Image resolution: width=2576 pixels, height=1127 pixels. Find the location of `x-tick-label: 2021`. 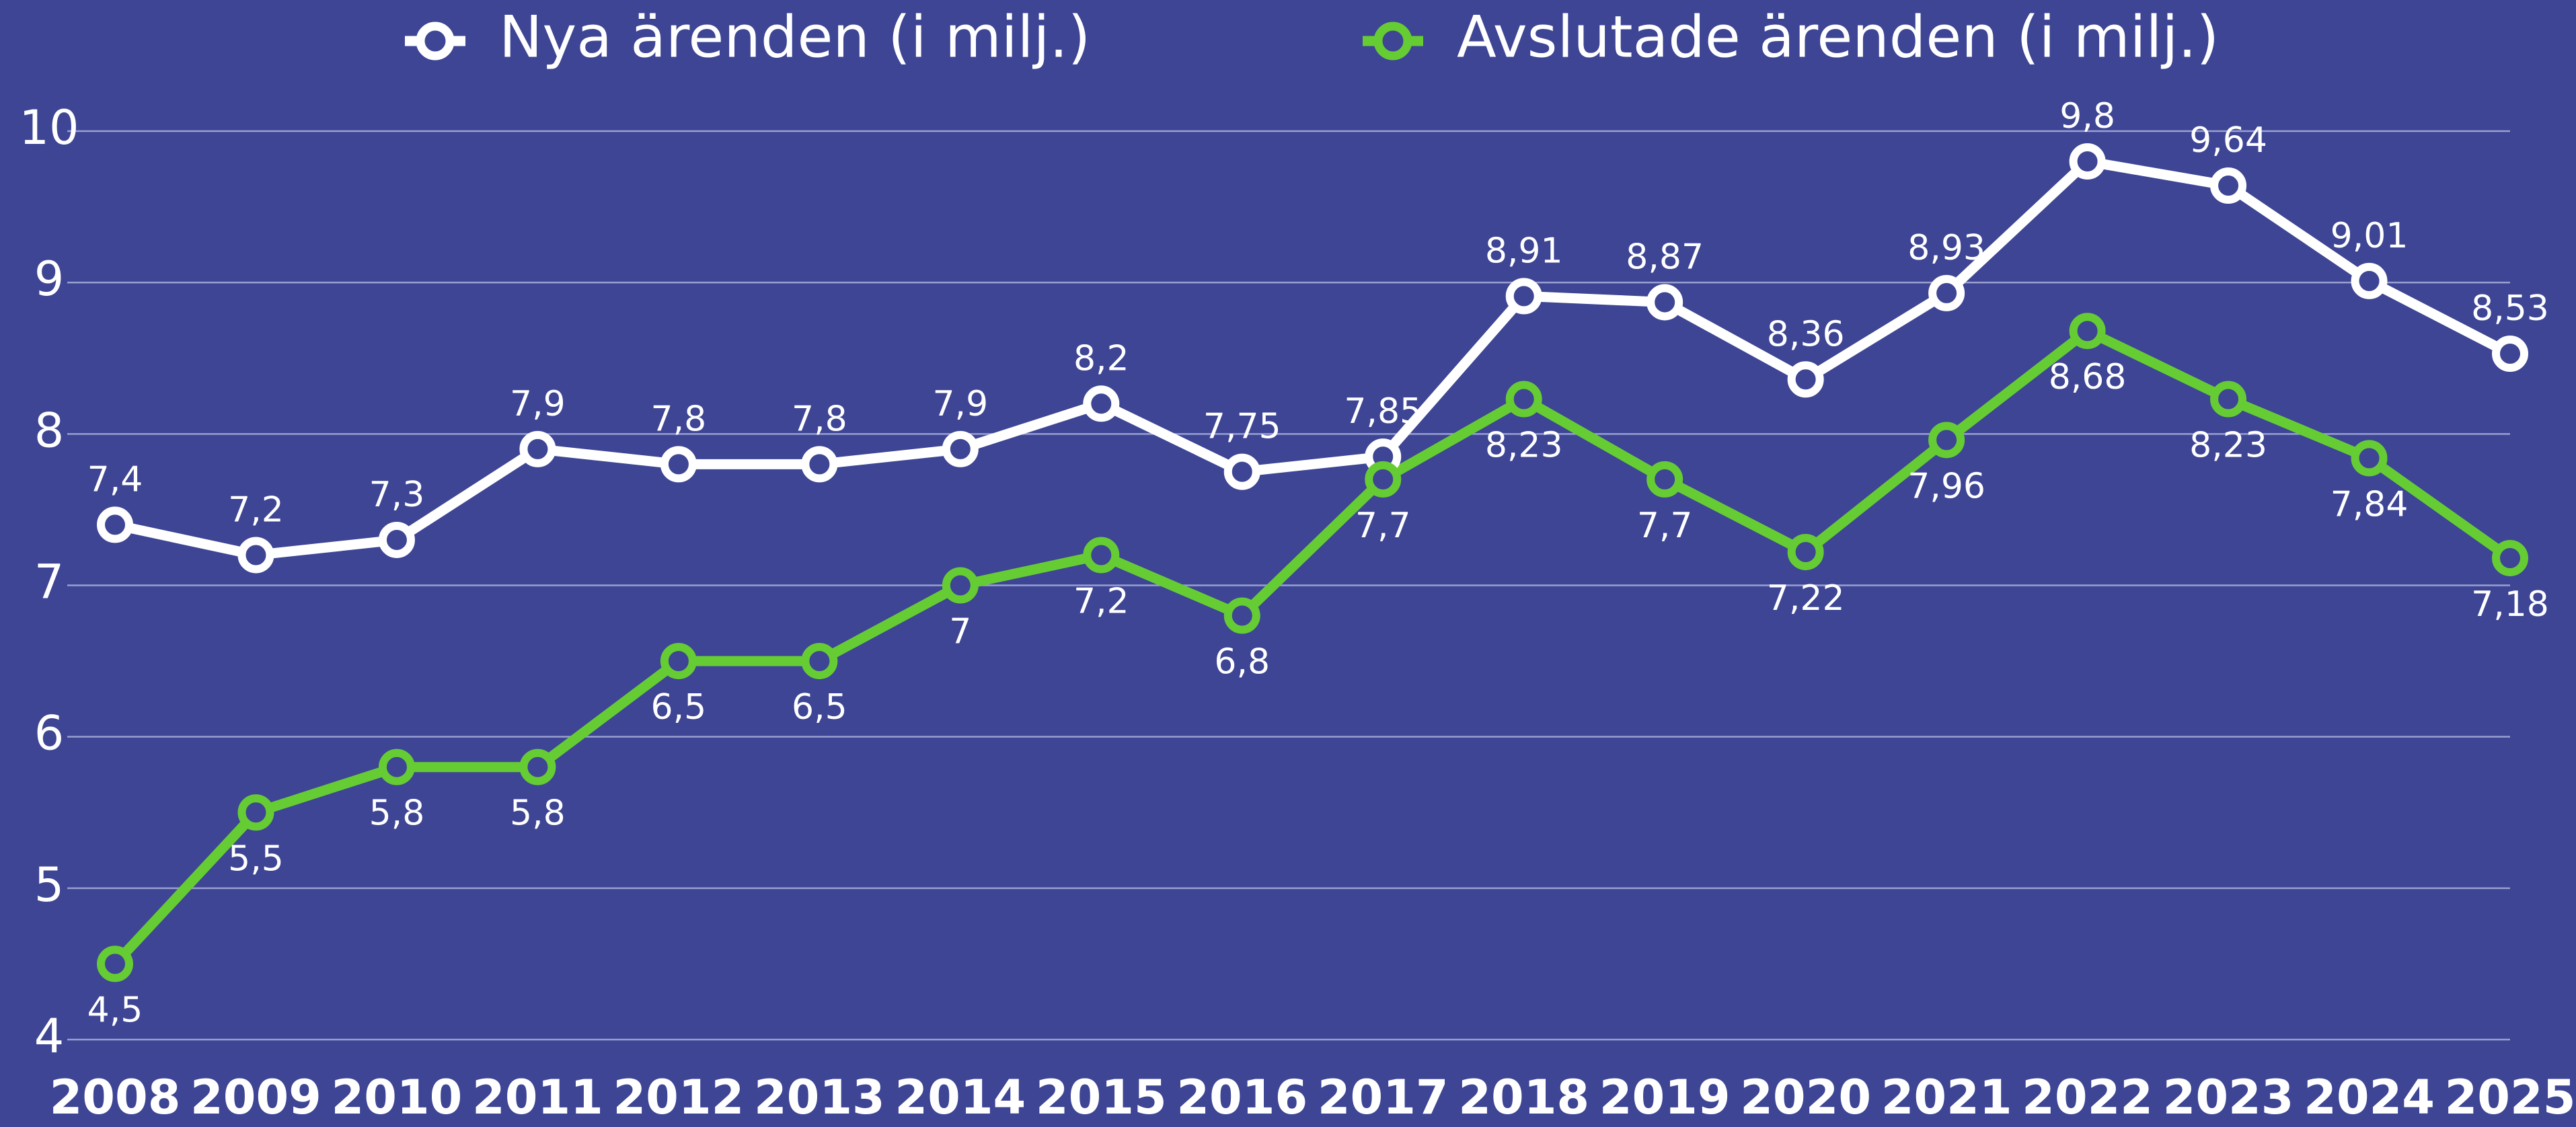

x-tick-label: 2021 is located at coordinates (1946, 1097).